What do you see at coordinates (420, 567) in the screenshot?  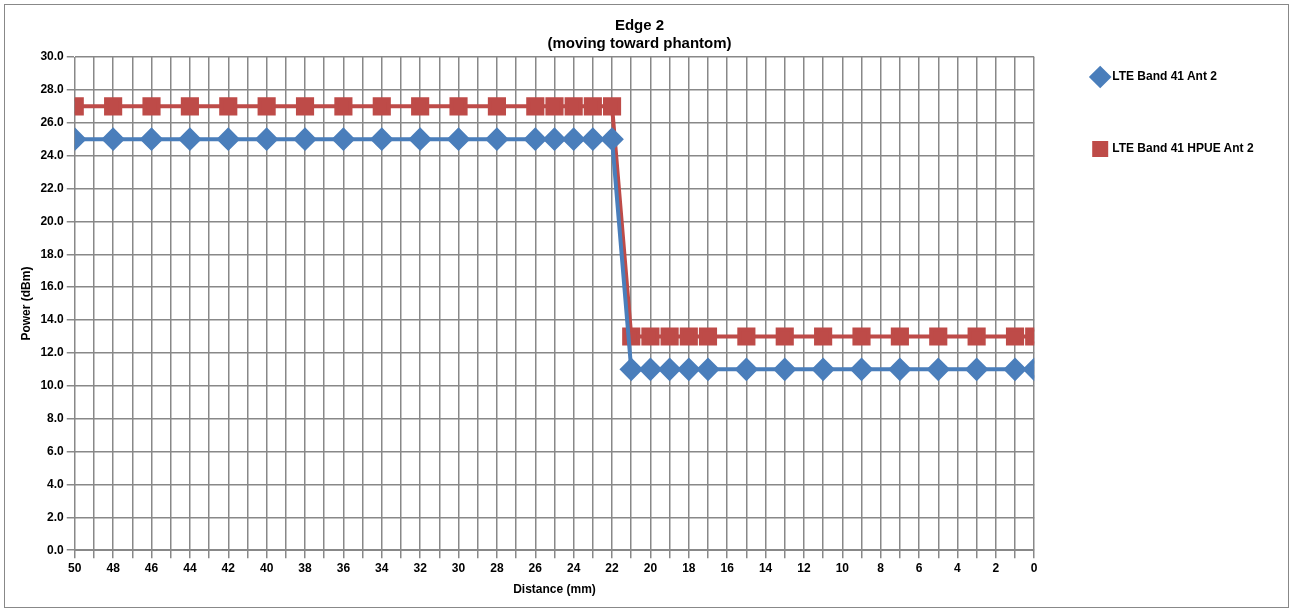 I see `x-tick-label: 32` at bounding box center [420, 567].